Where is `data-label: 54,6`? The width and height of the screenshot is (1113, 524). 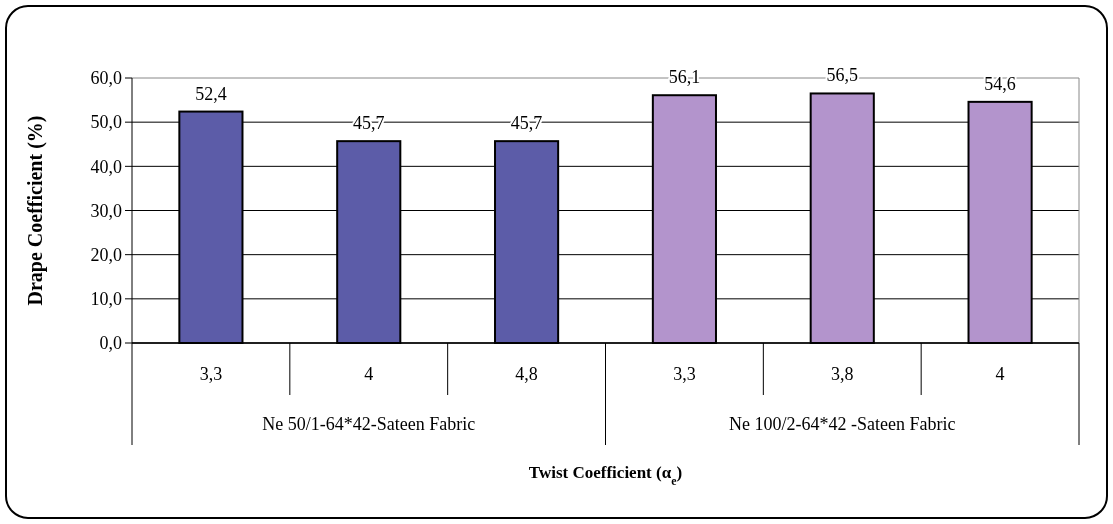
data-label: 54,6 is located at coordinates (1000, 83).